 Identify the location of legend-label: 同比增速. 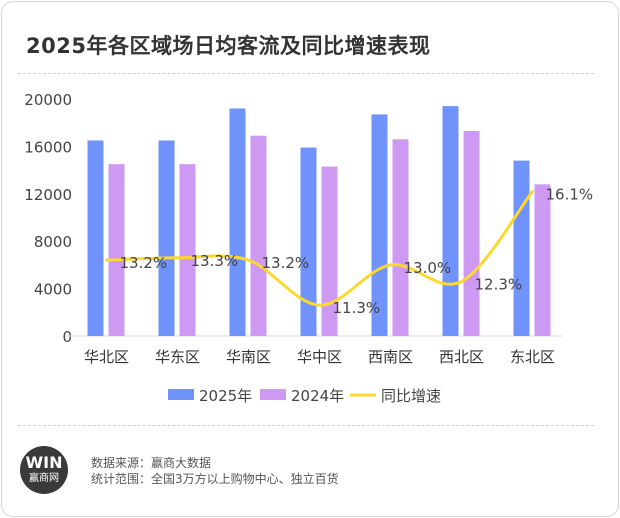
(411, 396).